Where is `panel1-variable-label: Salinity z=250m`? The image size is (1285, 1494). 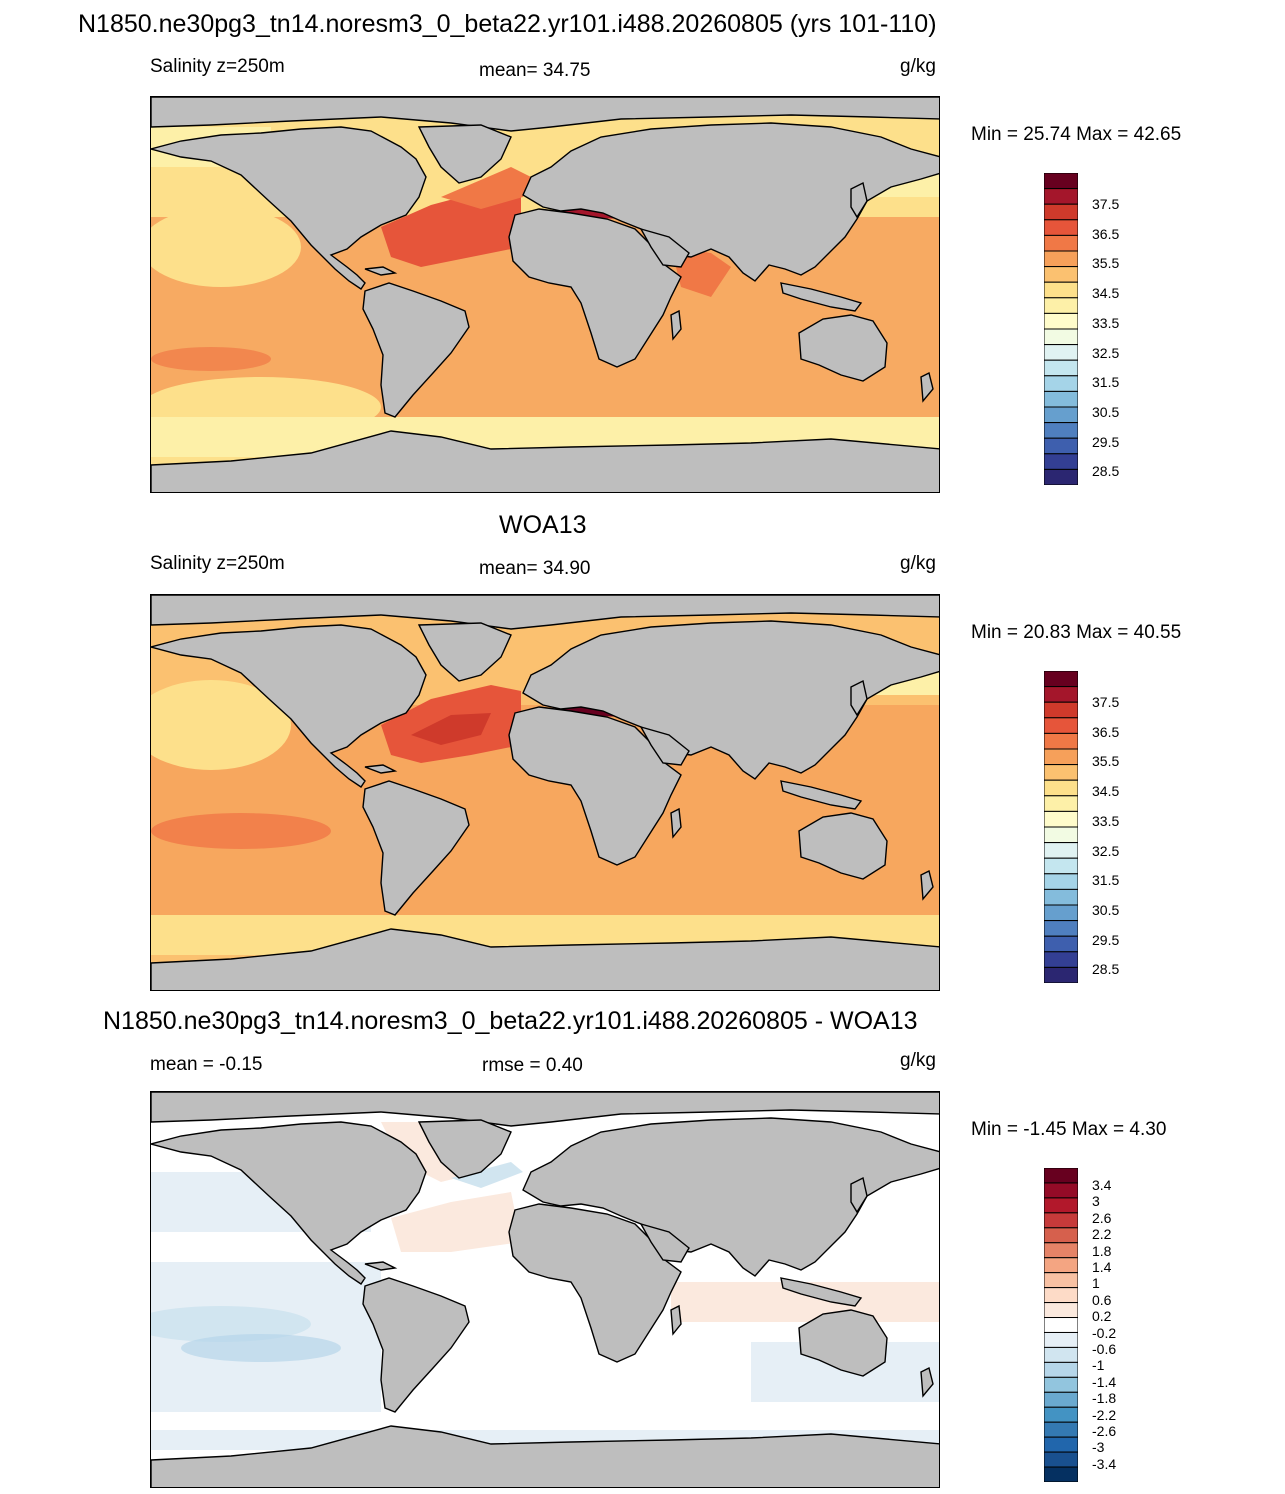
panel1-variable-label: Salinity z=250m is located at coordinates (217, 66).